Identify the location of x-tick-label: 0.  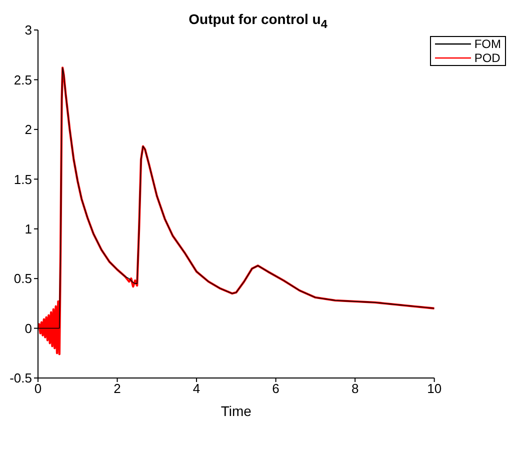
(38, 388).